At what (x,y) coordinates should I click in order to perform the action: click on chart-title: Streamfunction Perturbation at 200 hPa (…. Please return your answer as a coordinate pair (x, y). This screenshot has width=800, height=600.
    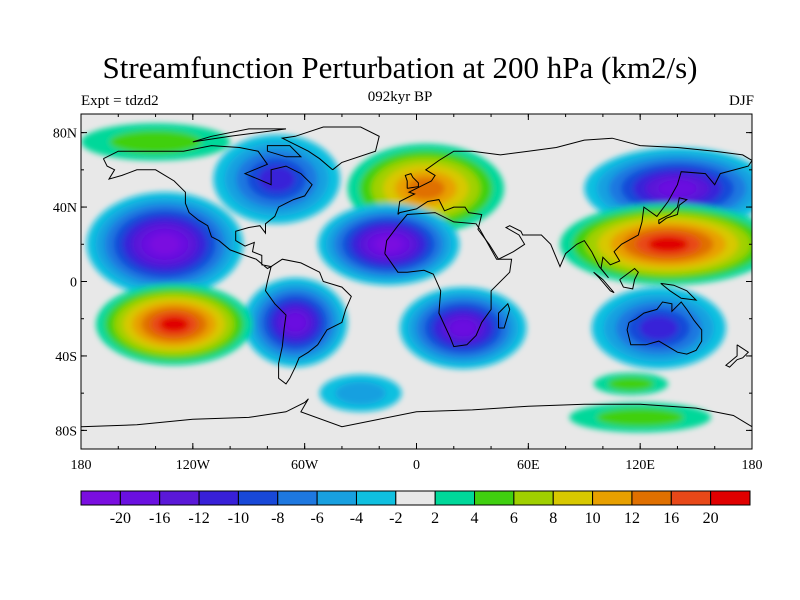
    Looking at the image, I should click on (400, 67).